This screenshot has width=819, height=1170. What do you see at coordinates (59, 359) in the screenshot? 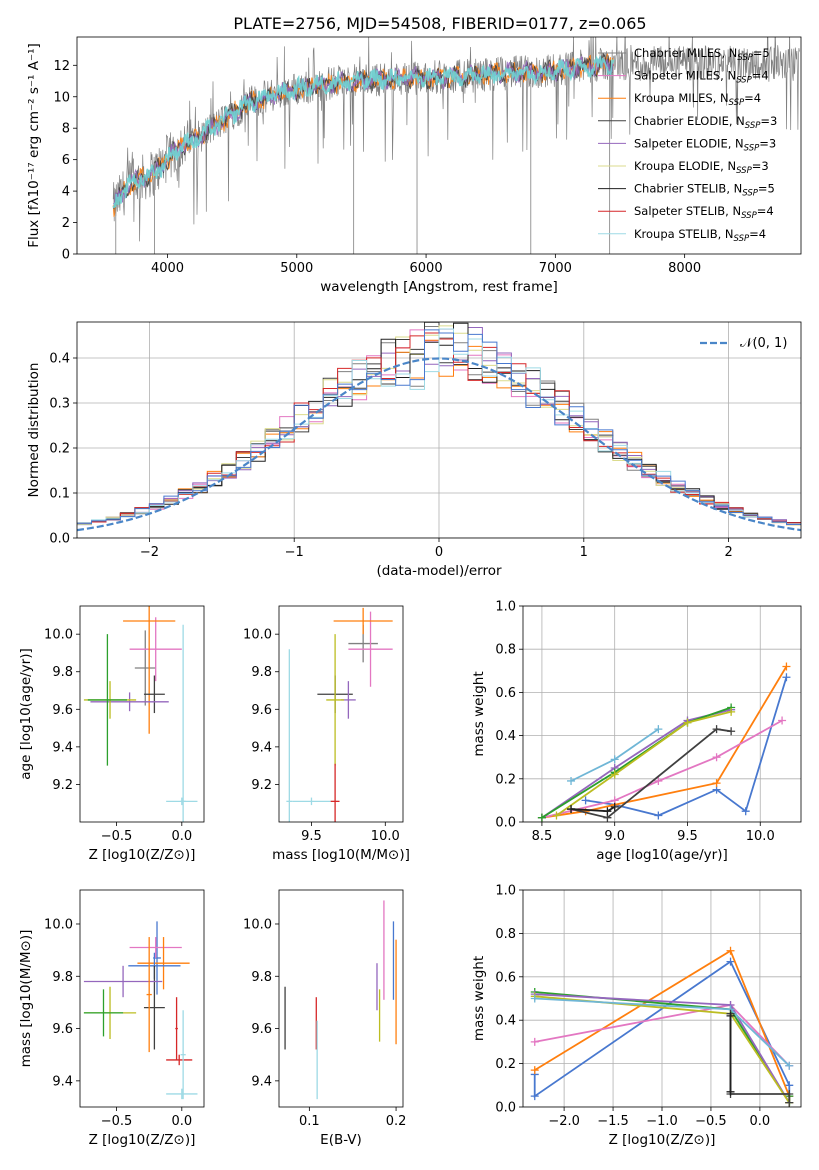
I see `y-tick-label: 0.4` at bounding box center [59, 359].